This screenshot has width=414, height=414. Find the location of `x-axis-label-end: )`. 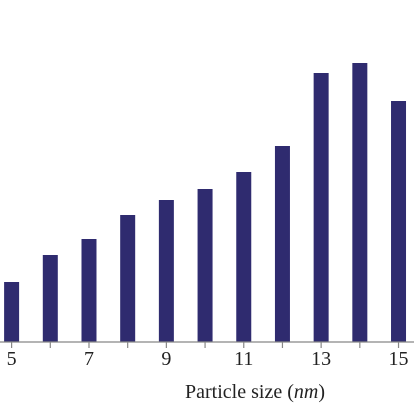

x-axis-label-end: ) is located at coordinates (321, 392).